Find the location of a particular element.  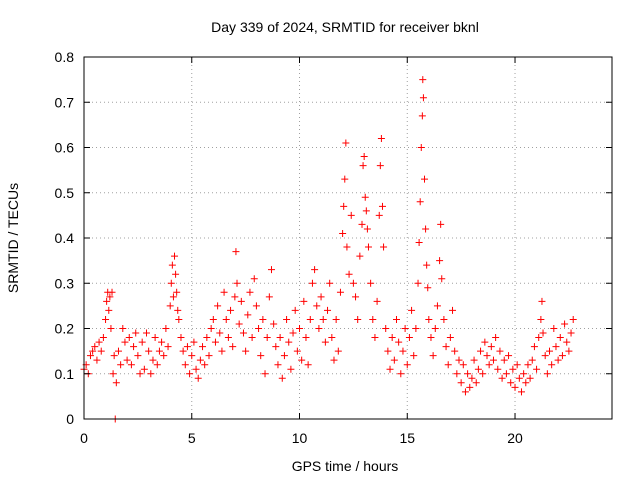

y-tick-label: 0.5 is located at coordinates (65, 193).